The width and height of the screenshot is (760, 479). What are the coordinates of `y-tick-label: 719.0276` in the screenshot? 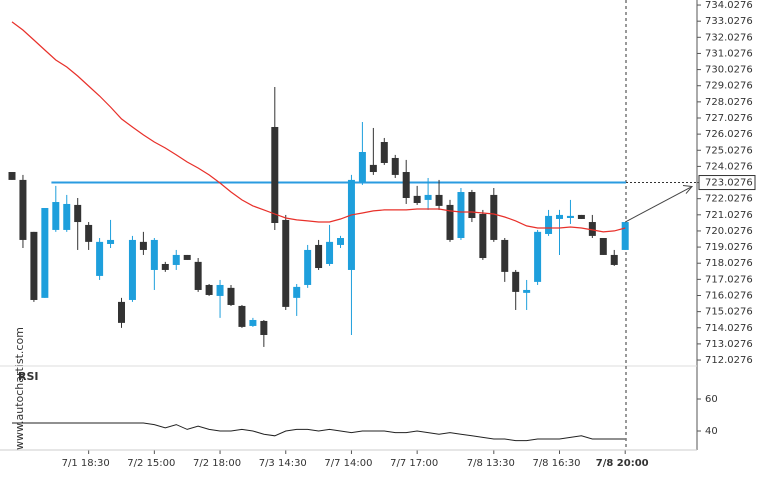 It's located at (729, 247).